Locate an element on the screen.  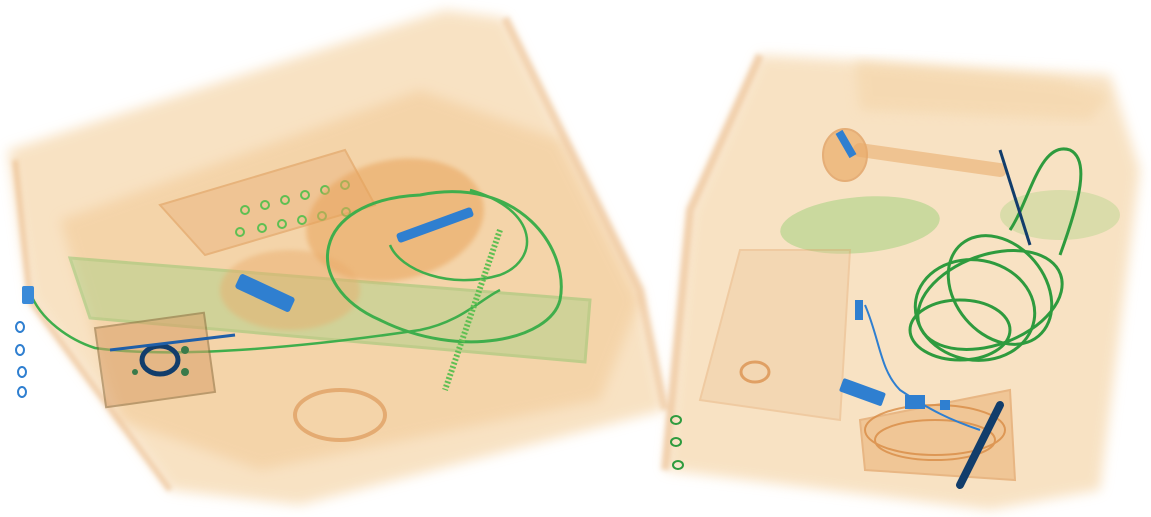
left-connector-top is located at coordinates (435, 225).